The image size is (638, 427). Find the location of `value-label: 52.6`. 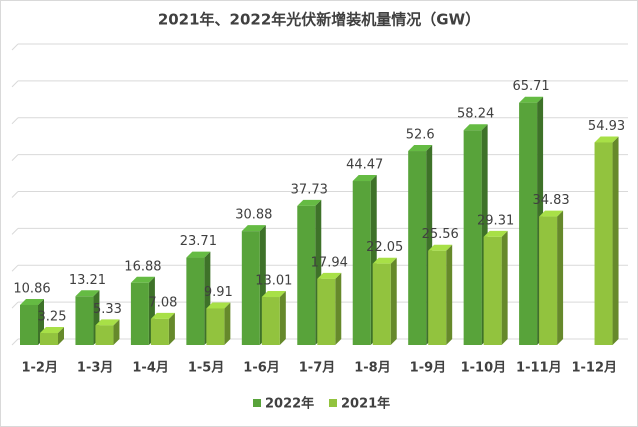

value-label: 52.6 is located at coordinates (420, 135).